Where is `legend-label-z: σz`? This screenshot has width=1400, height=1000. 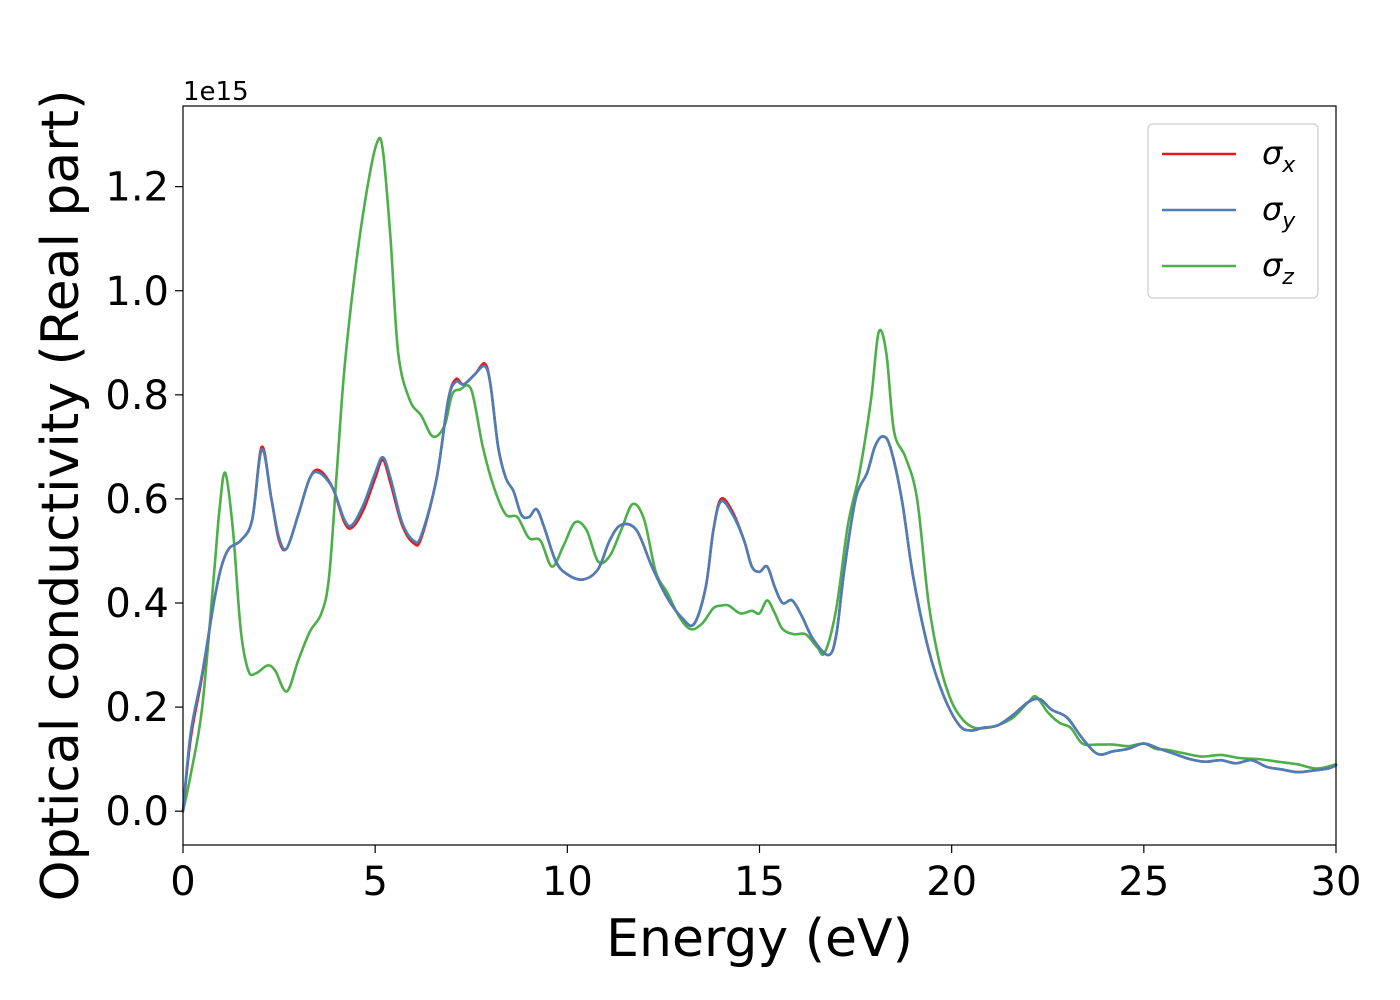
legend-label-z: σz is located at coordinates (1278, 268).